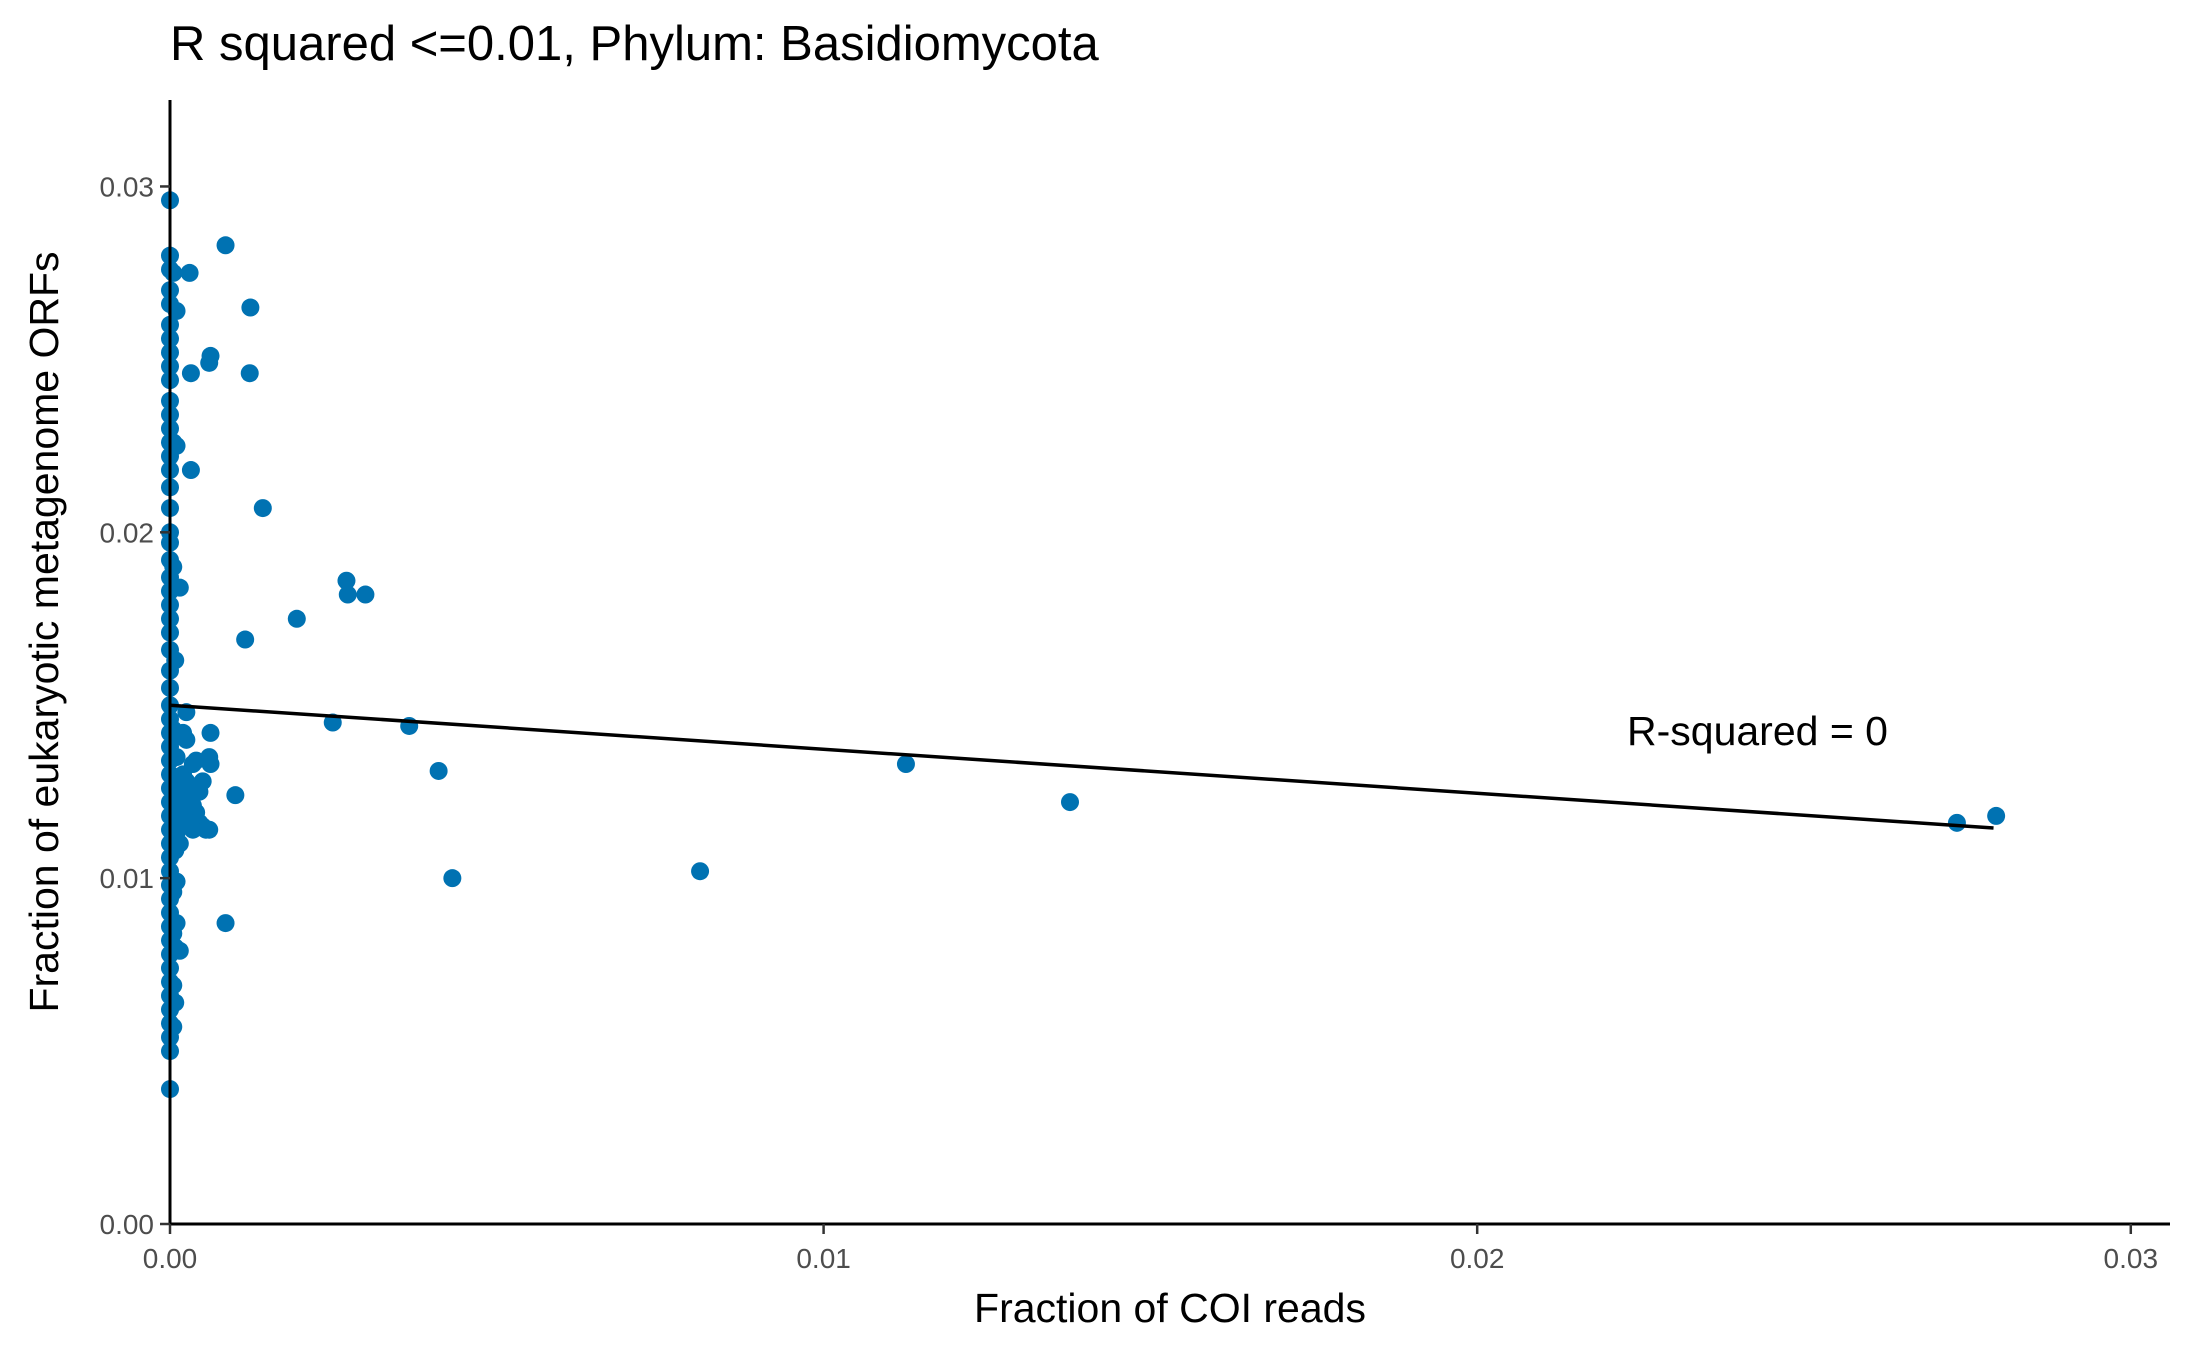 This screenshot has width=2187, height=1351. What do you see at coordinates (2131, 1258) in the screenshot?
I see `x-tick-label: 0.03` at bounding box center [2131, 1258].